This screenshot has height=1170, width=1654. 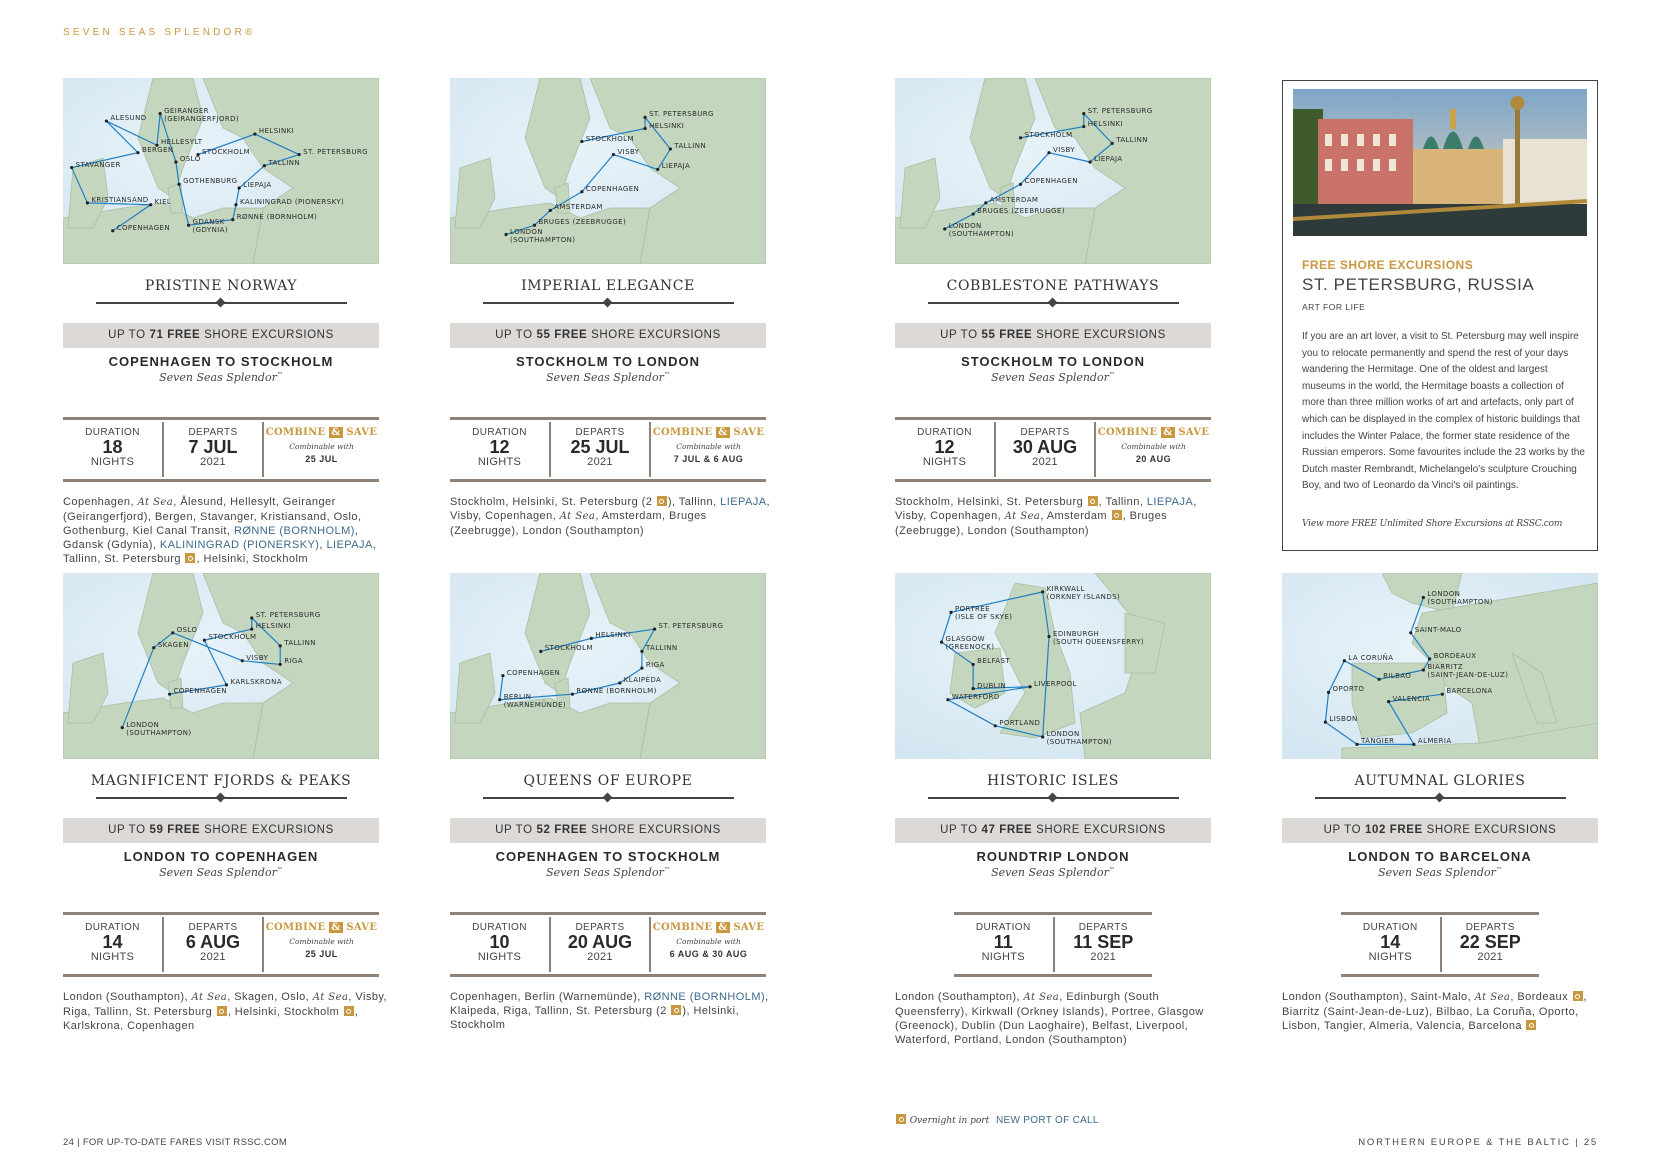 What do you see at coordinates (607, 797) in the screenshot?
I see `diamond-ornament` at bounding box center [607, 797].